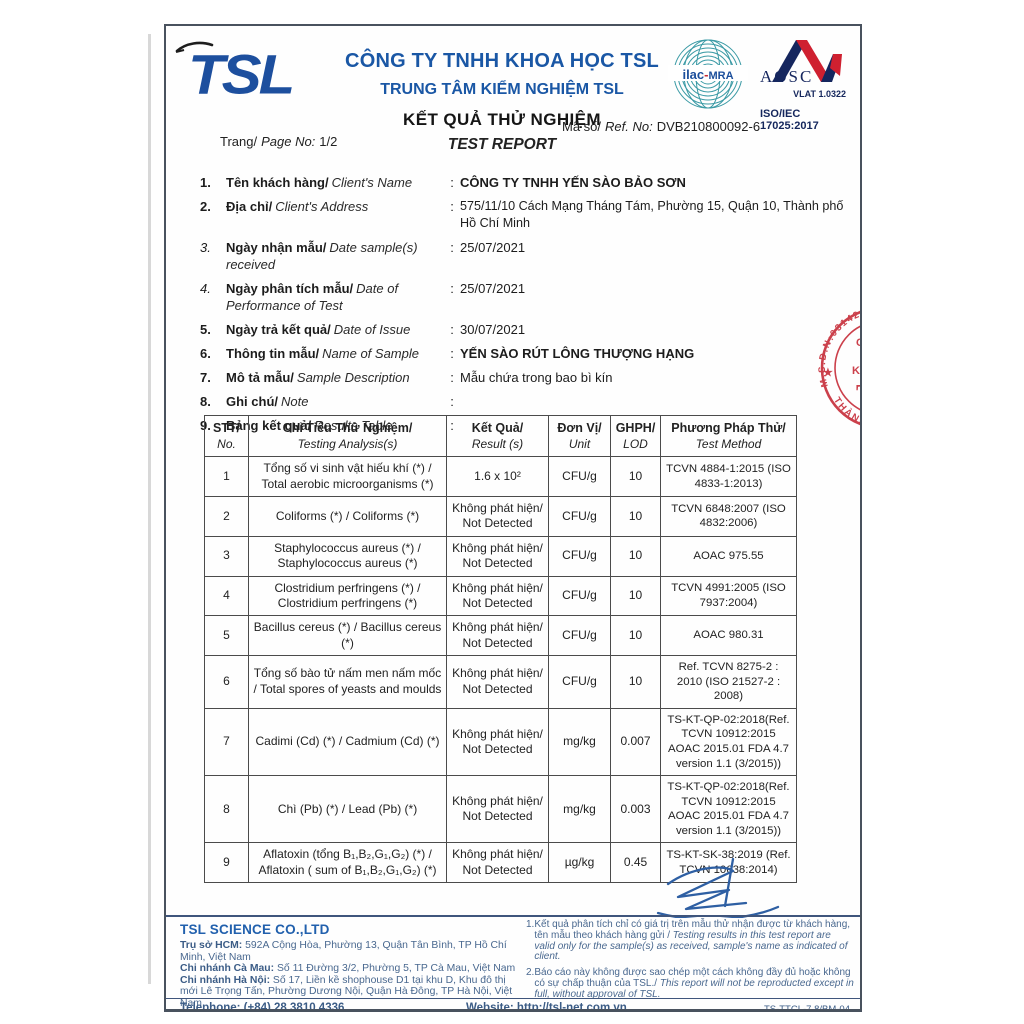  Describe the element at coordinates (570, 1007) in the screenshot. I see `website-link: http://tsl-net.com.vn` at that location.